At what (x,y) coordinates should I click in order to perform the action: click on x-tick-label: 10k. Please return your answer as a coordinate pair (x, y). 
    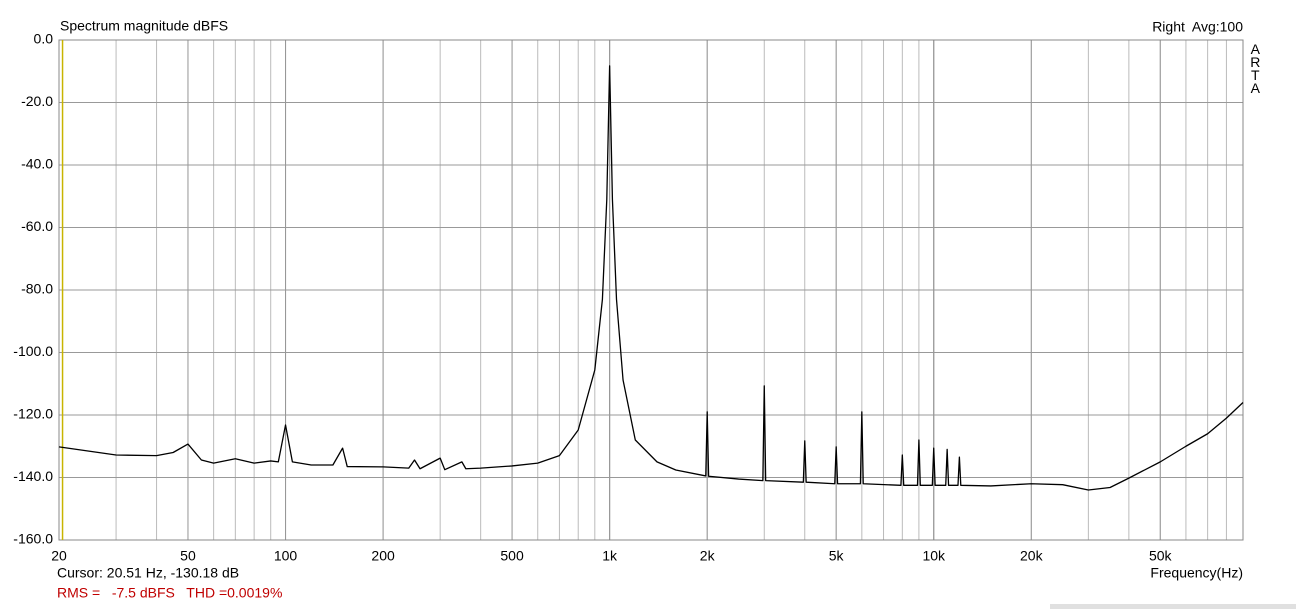
    Looking at the image, I should click on (934, 556).